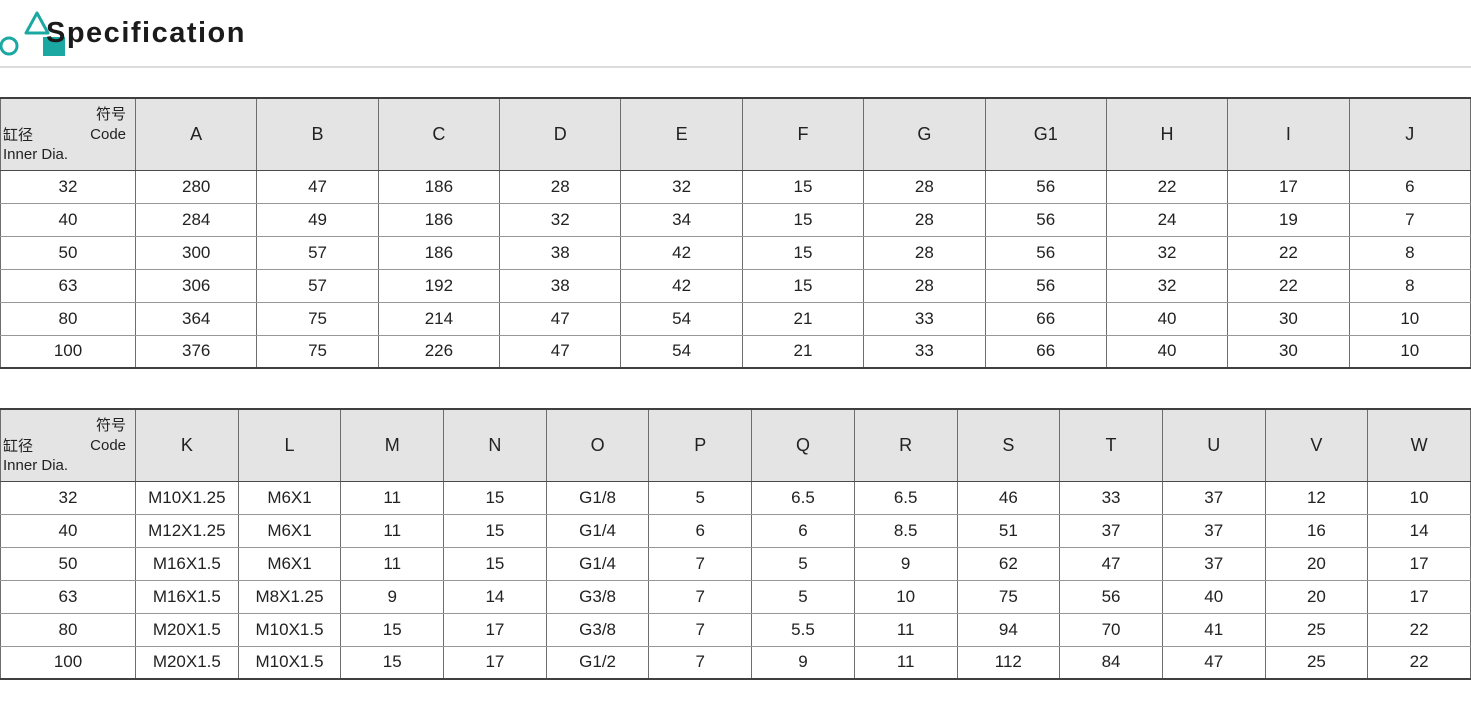 Image resolution: width=1471 pixels, height=718 pixels. What do you see at coordinates (1409, 285) in the screenshot?
I see `cell: 8` at bounding box center [1409, 285].